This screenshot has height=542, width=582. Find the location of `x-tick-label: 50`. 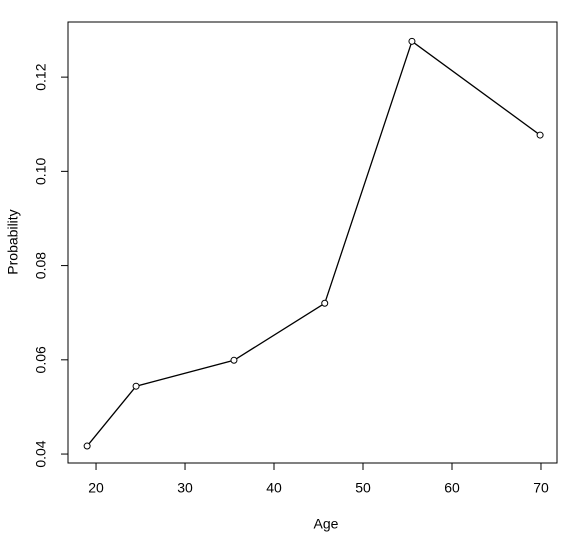

x-tick-label: 50 is located at coordinates (363, 488).